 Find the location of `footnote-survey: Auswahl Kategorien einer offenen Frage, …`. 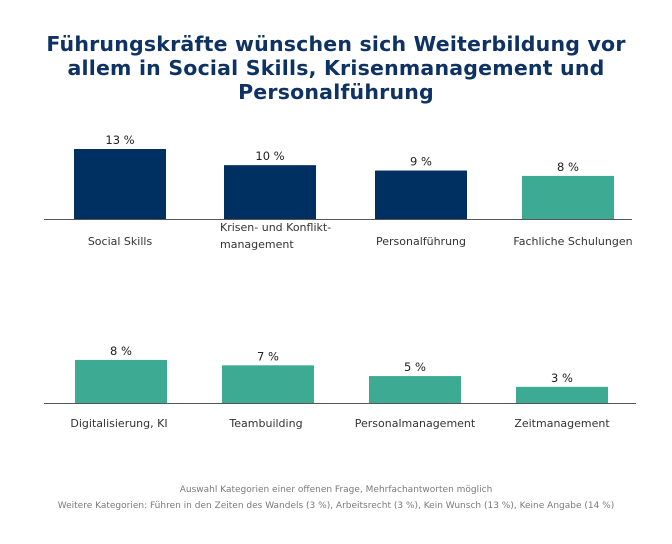

footnote-survey: Auswahl Kategorien einer offenen Frage, … is located at coordinates (336, 490).